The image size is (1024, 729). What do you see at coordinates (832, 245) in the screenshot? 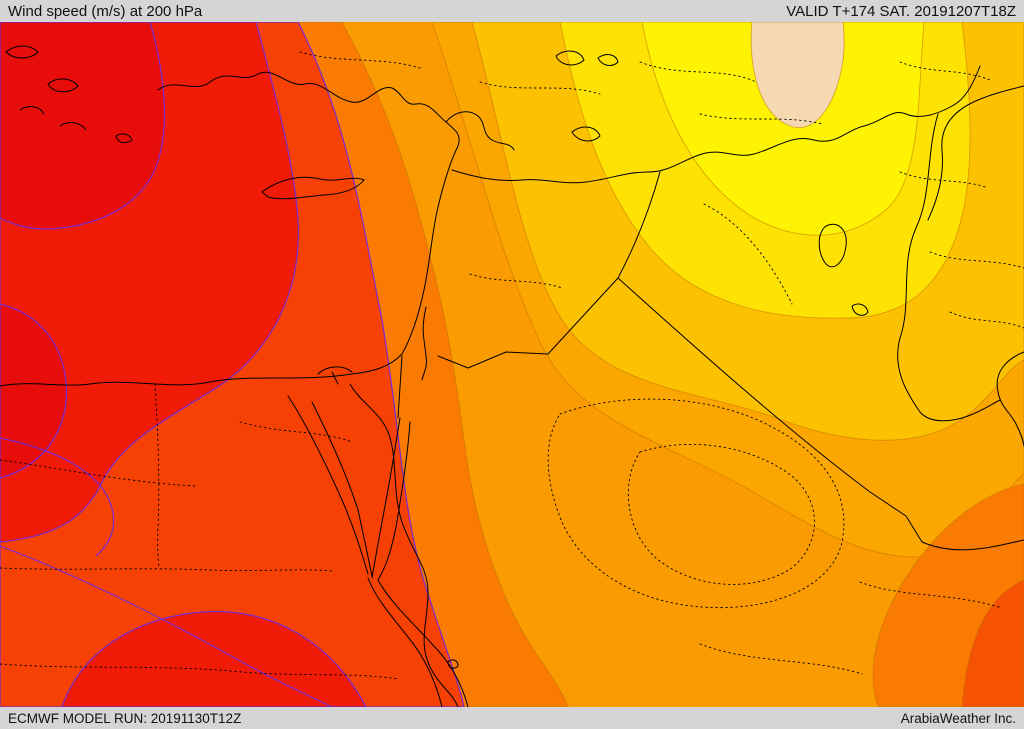
I see `lake-urmia` at bounding box center [832, 245].